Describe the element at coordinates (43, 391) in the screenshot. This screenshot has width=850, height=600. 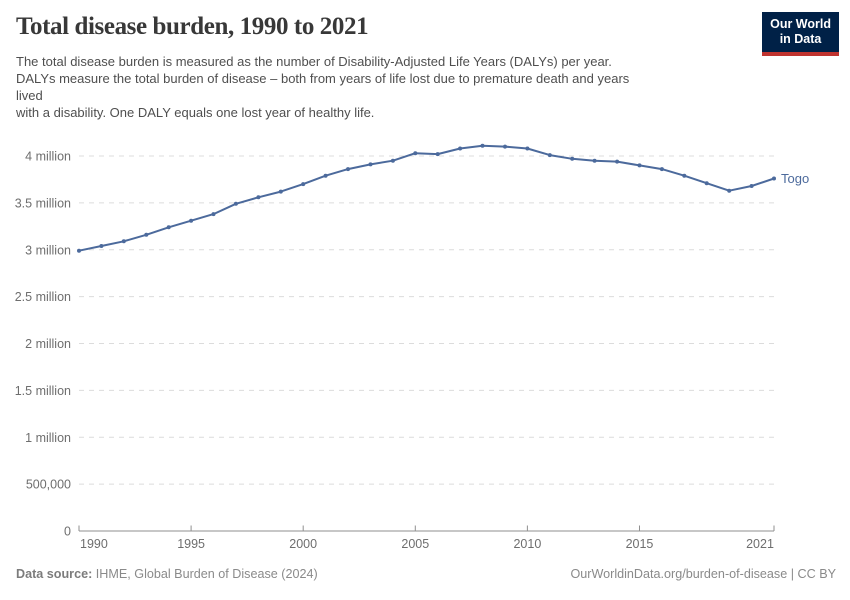
I see `y-tick-label: 1.5 million` at that location.